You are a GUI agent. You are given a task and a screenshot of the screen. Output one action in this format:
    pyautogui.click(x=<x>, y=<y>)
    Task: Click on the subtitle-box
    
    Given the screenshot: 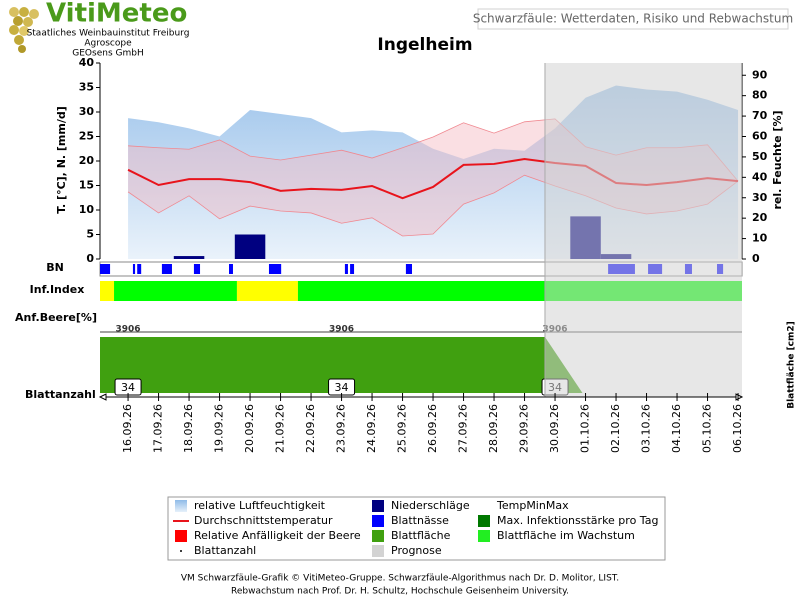 What is the action you would take?
    pyautogui.click(x=633, y=19)
    